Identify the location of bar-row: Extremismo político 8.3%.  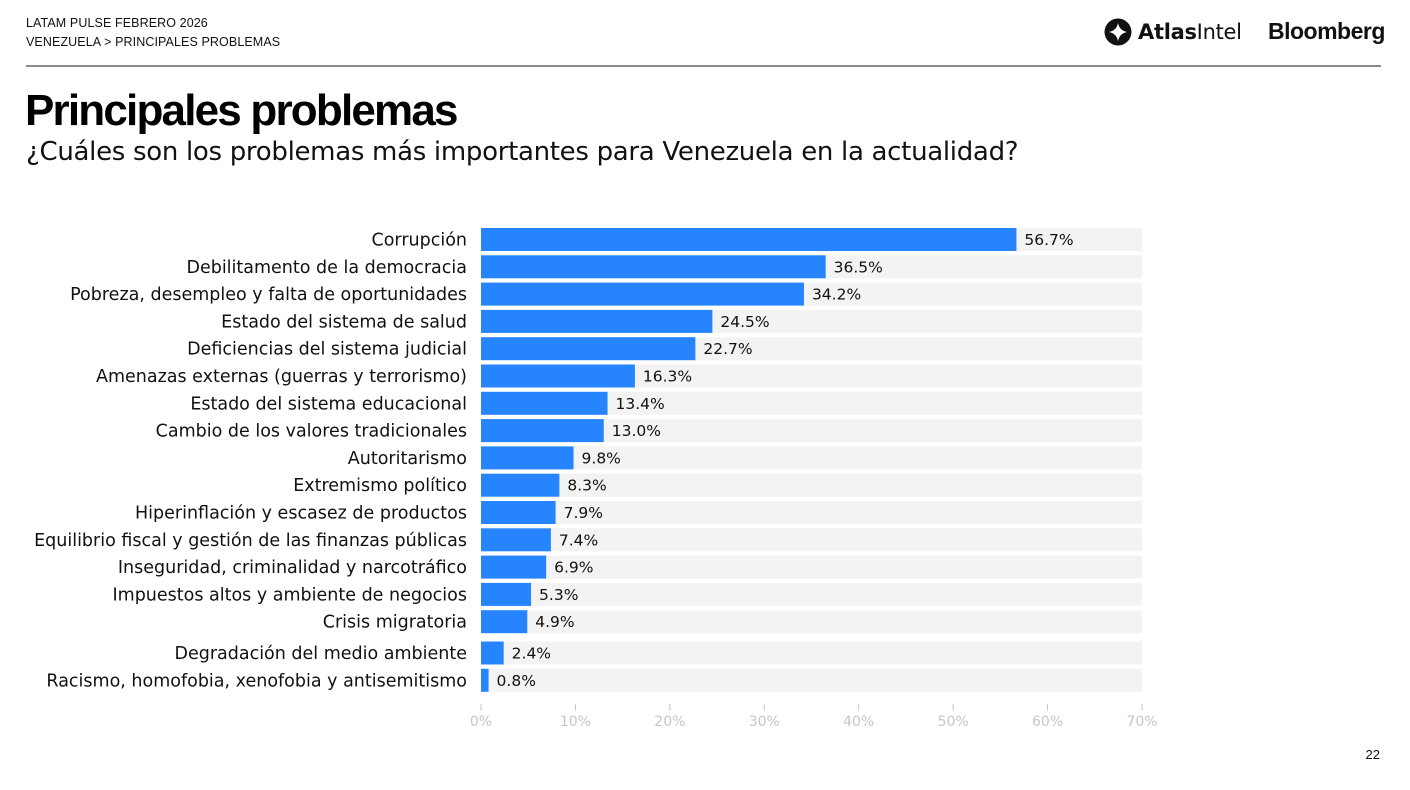
(717, 485).